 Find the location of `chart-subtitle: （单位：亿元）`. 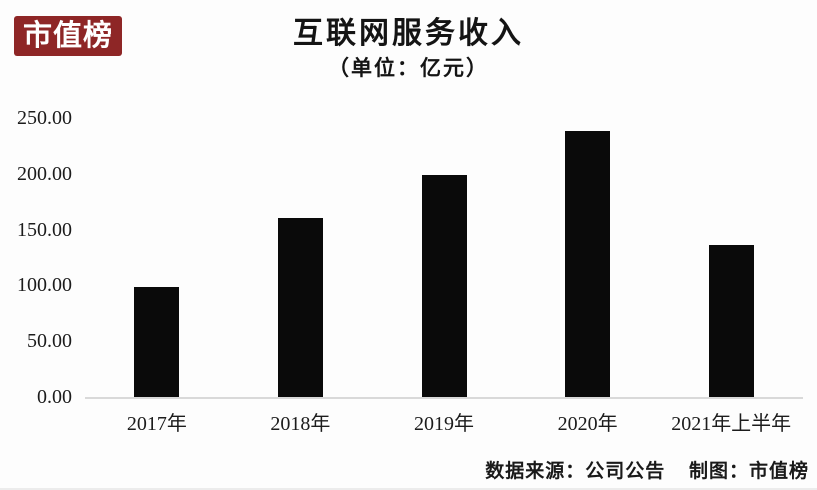

chart-subtitle: （单位：亿元） is located at coordinates (408, 68).